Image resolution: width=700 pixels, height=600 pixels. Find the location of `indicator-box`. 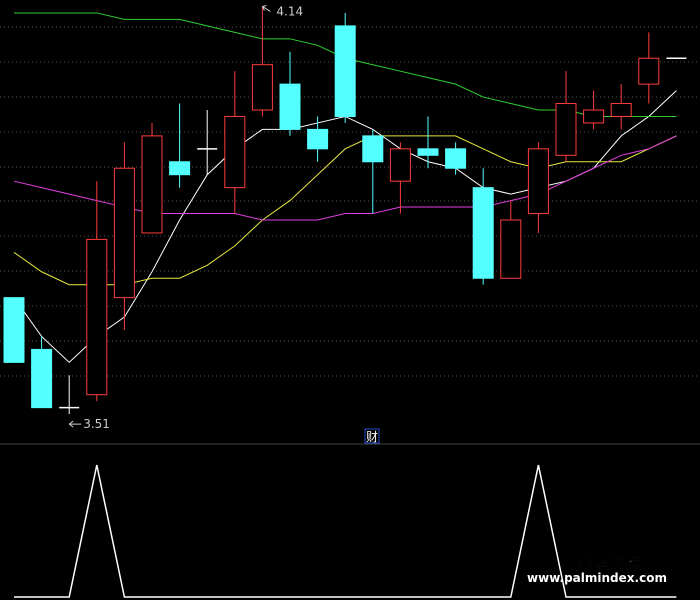

indicator-box is located at coordinates (372, 436).